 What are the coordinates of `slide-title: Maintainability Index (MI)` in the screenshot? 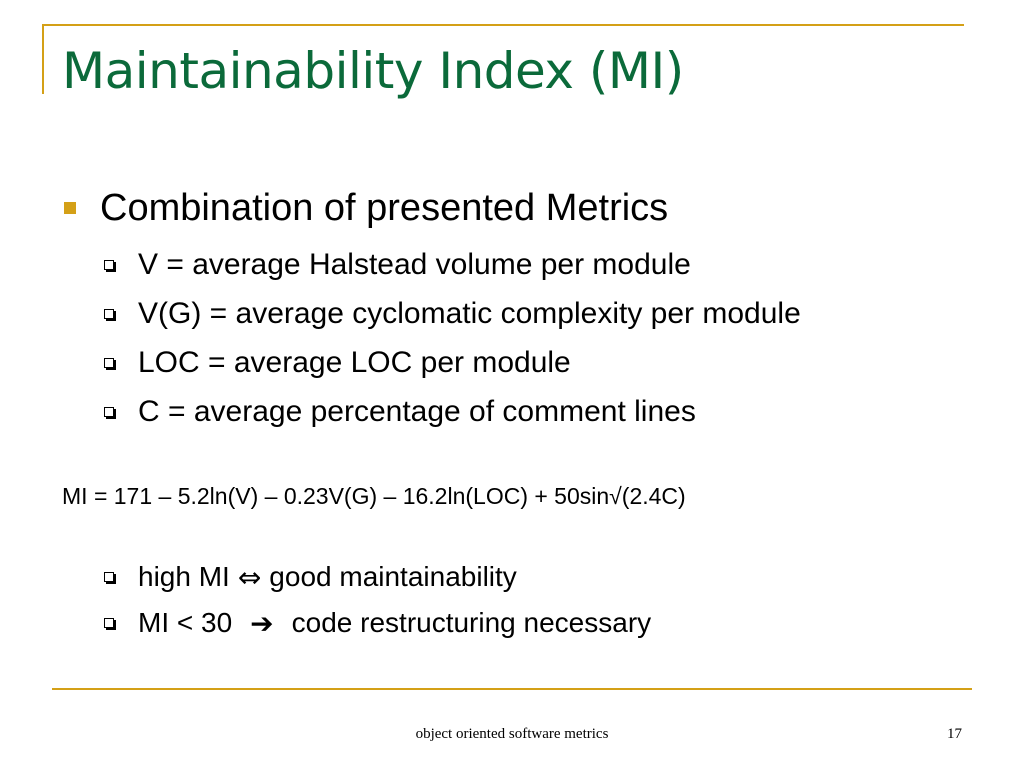 It's located at (373, 71).